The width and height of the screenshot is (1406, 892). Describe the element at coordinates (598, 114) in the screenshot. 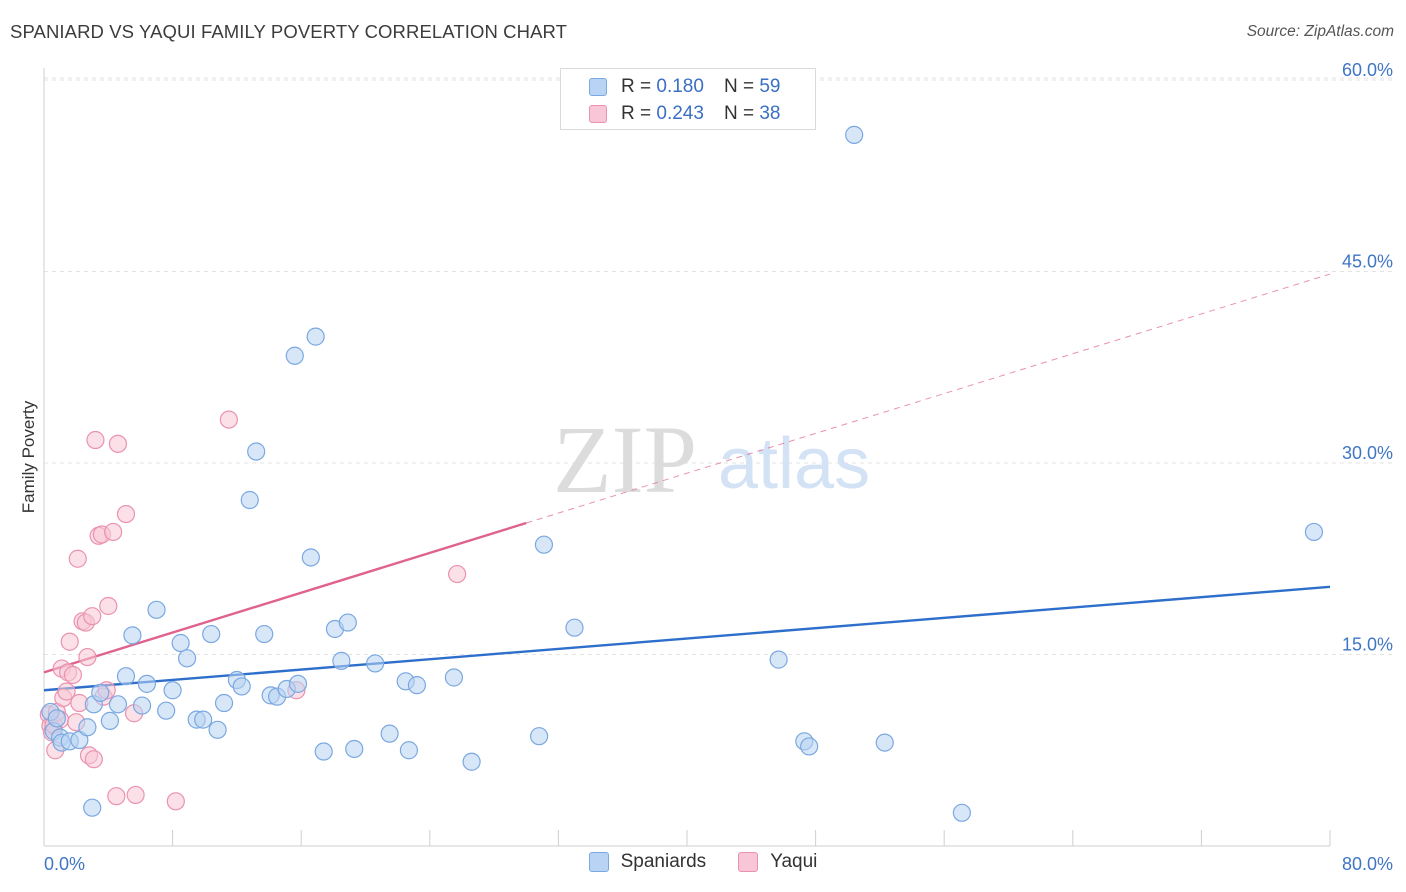

I see `yaqui-swatch` at that location.